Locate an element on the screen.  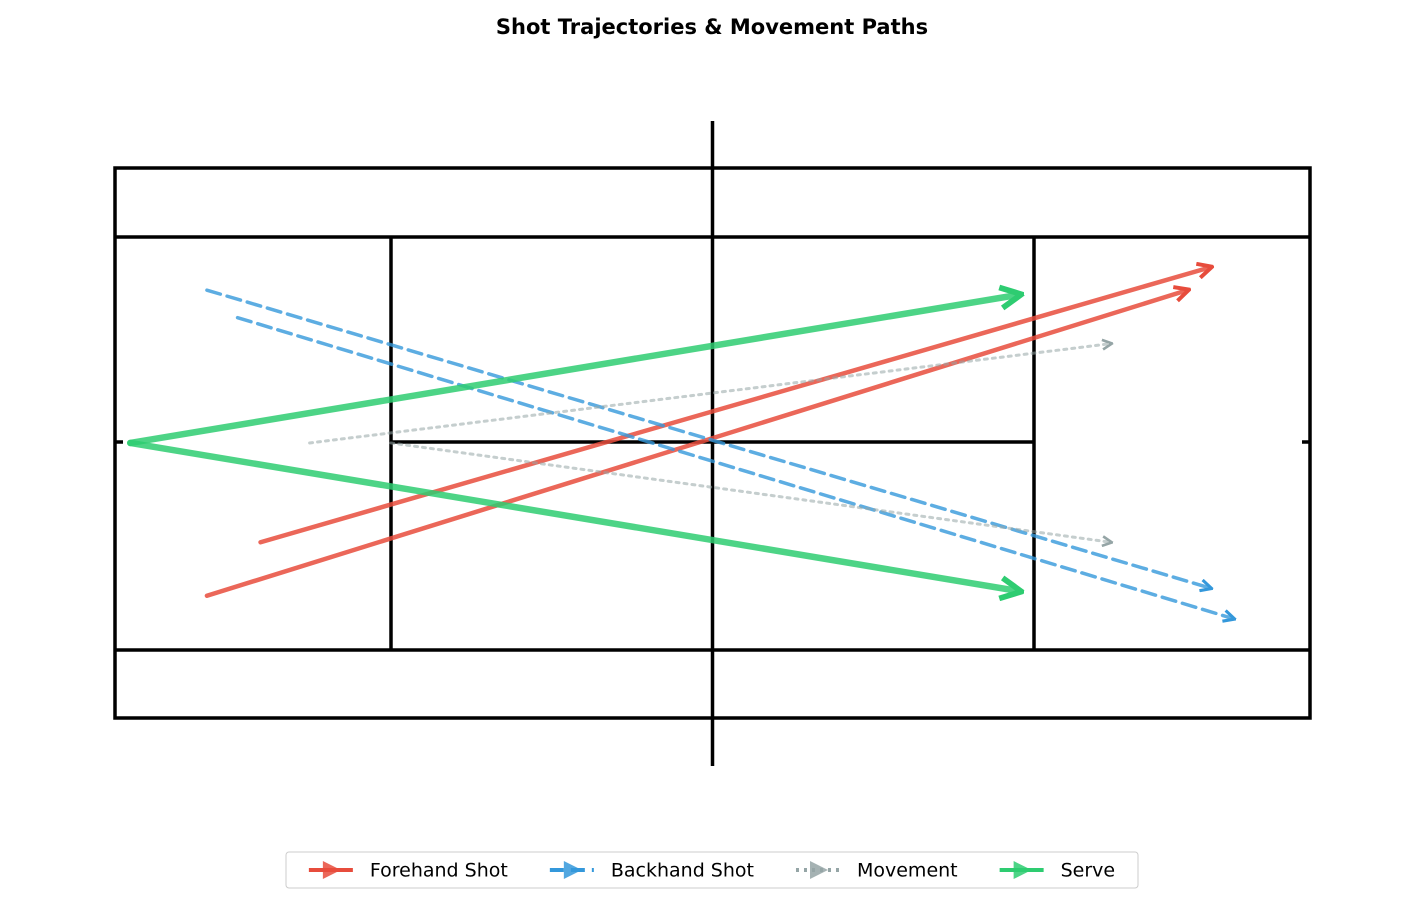
legend-label: Backhand Shot is located at coordinates (682, 871).